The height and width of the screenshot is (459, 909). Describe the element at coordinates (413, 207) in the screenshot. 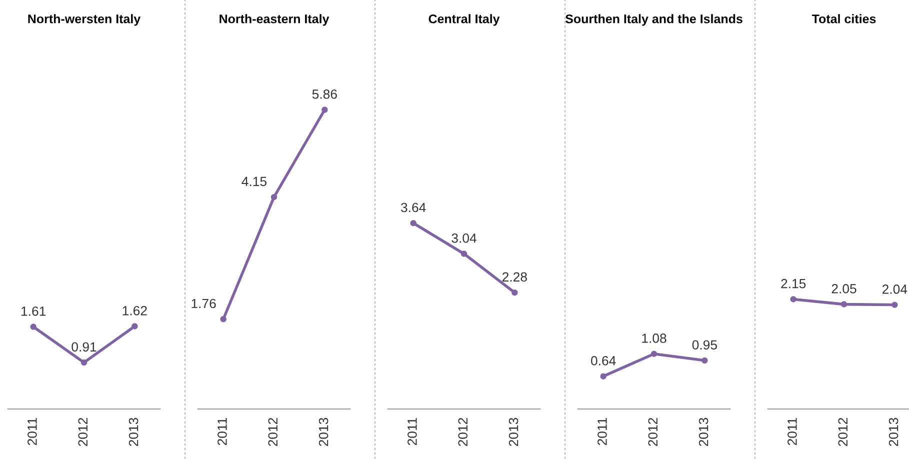

I see `data-label: 3.64` at that location.